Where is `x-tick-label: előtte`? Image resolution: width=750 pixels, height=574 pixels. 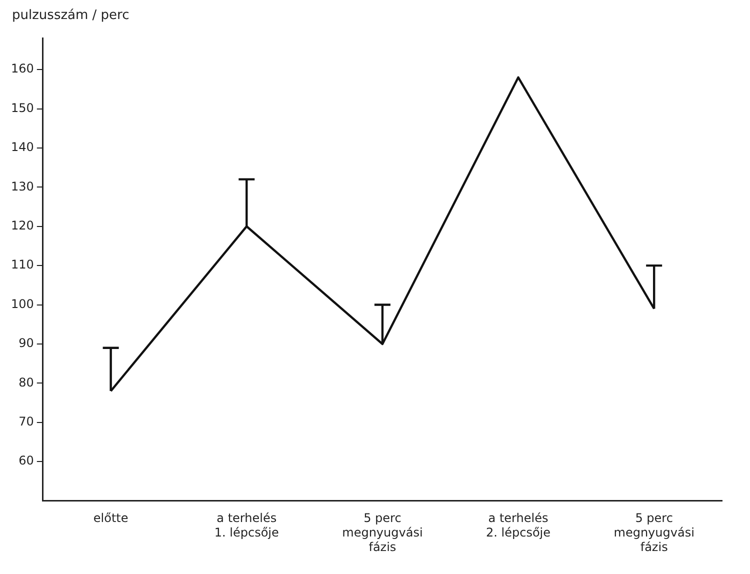
x-tick-label: előtte is located at coordinates (110, 518).